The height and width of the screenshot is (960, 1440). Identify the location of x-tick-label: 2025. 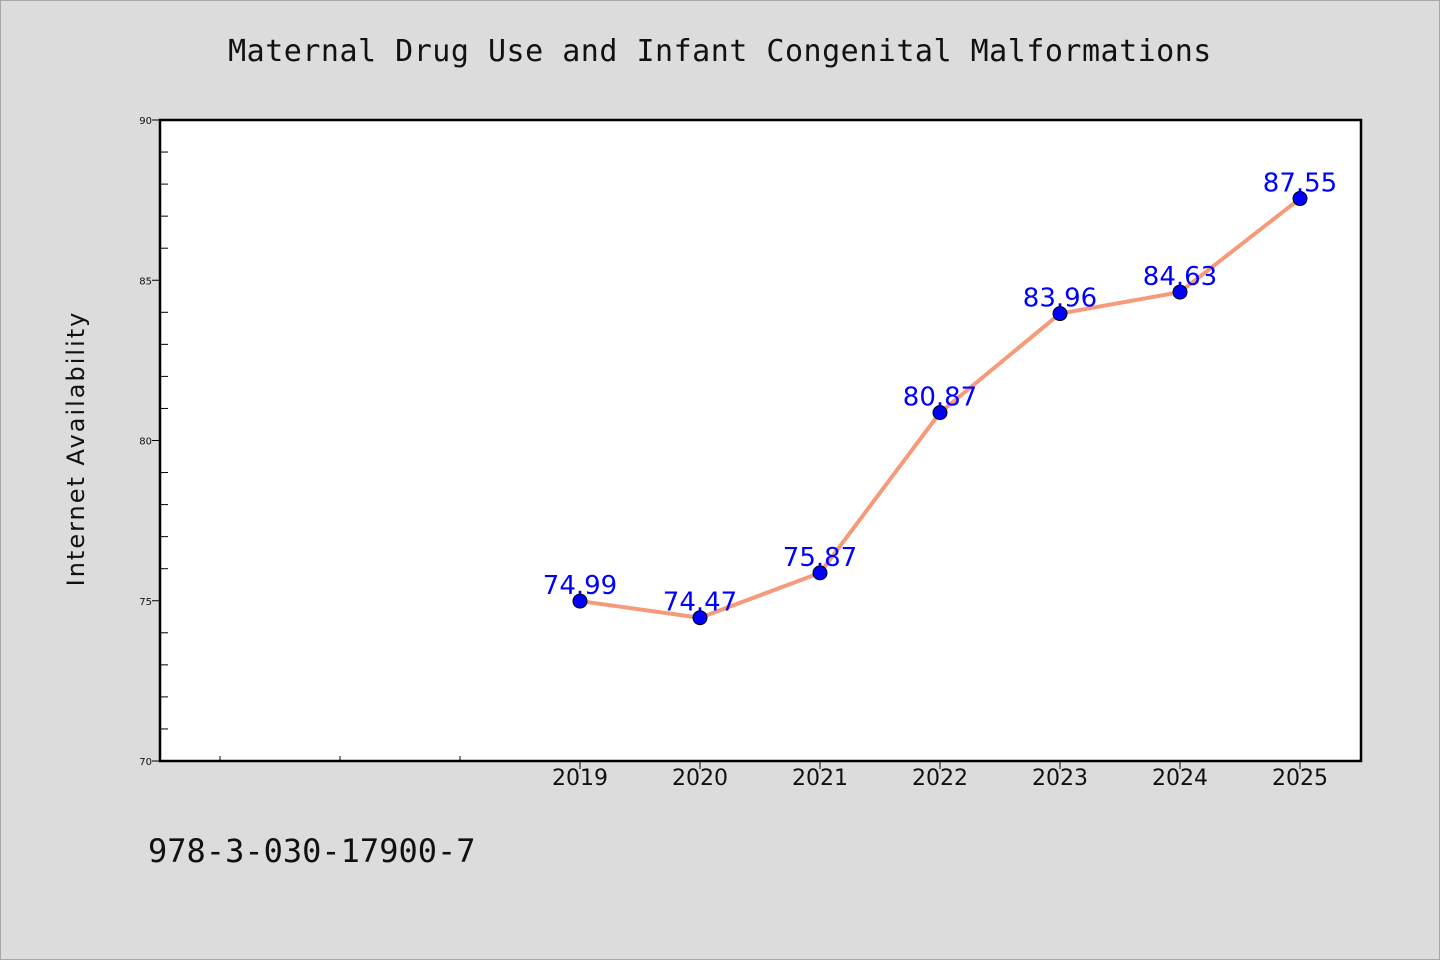
(1300, 778).